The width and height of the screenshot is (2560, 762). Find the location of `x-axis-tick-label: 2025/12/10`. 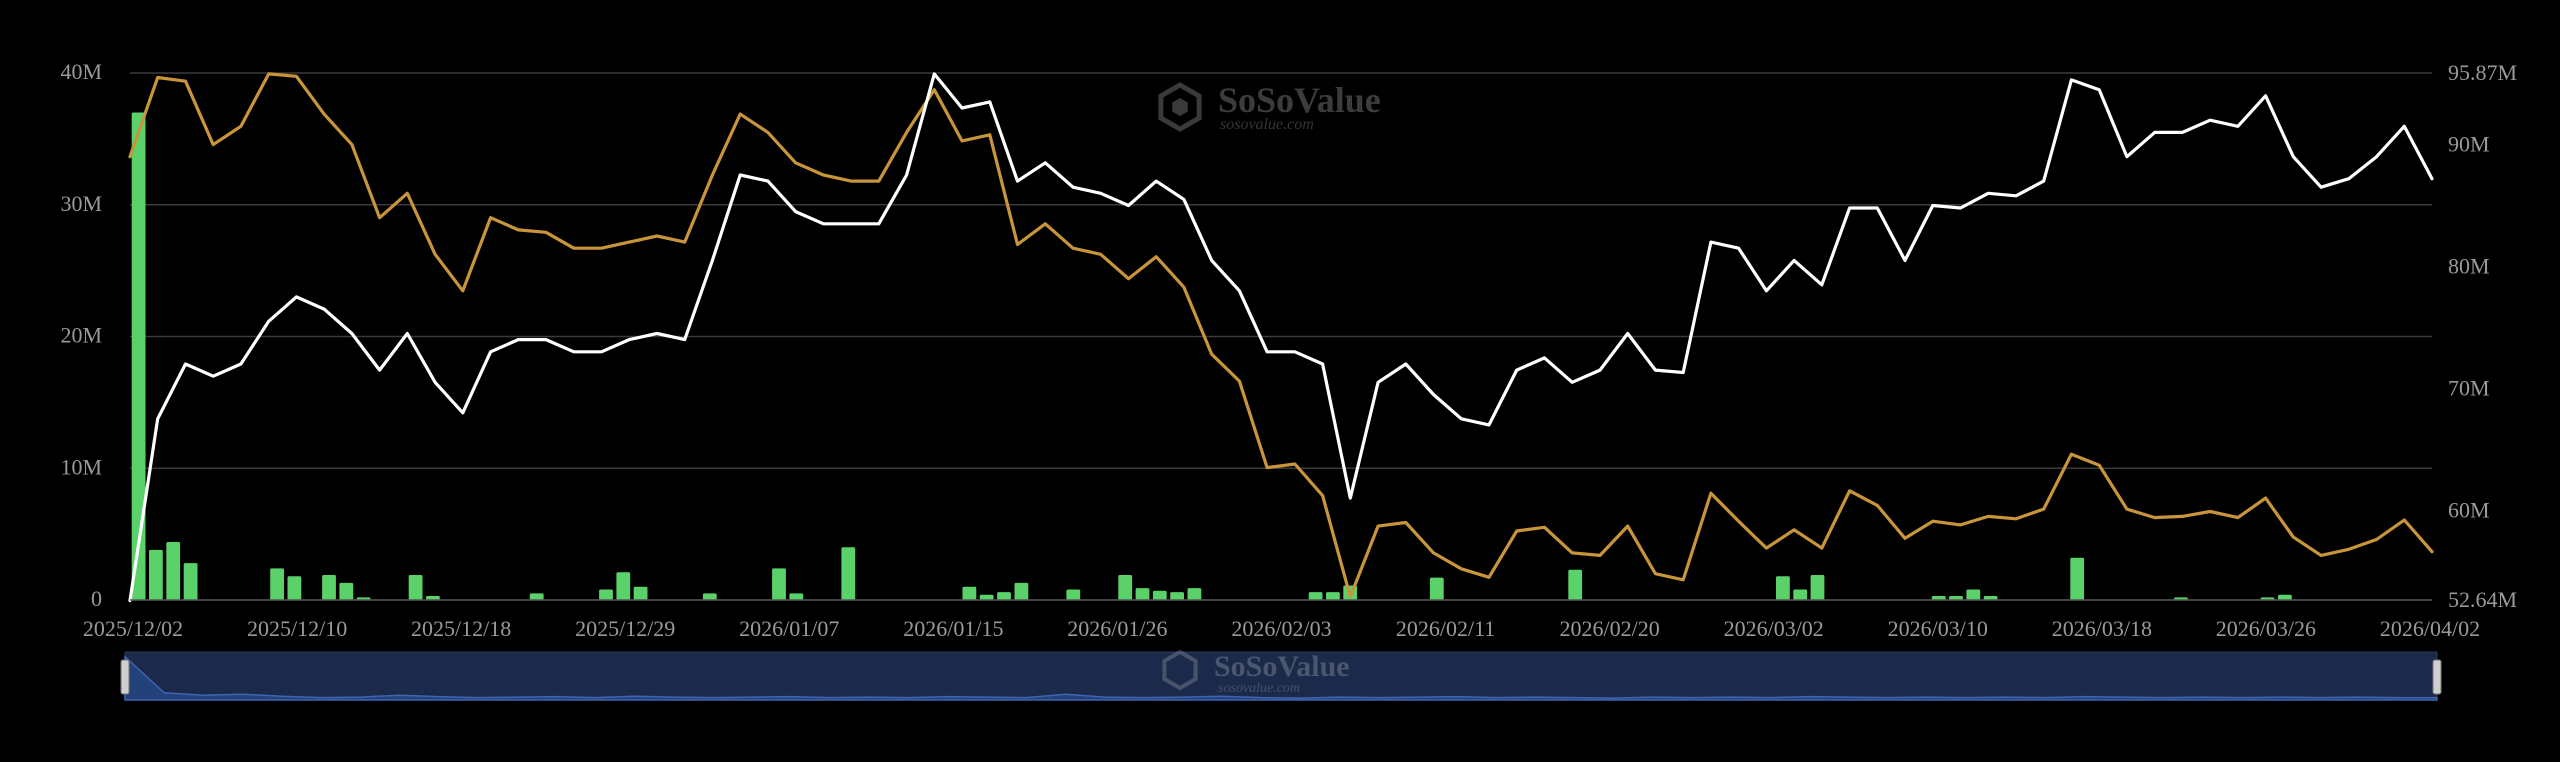

x-axis-tick-label: 2025/12/10 is located at coordinates (297, 628).